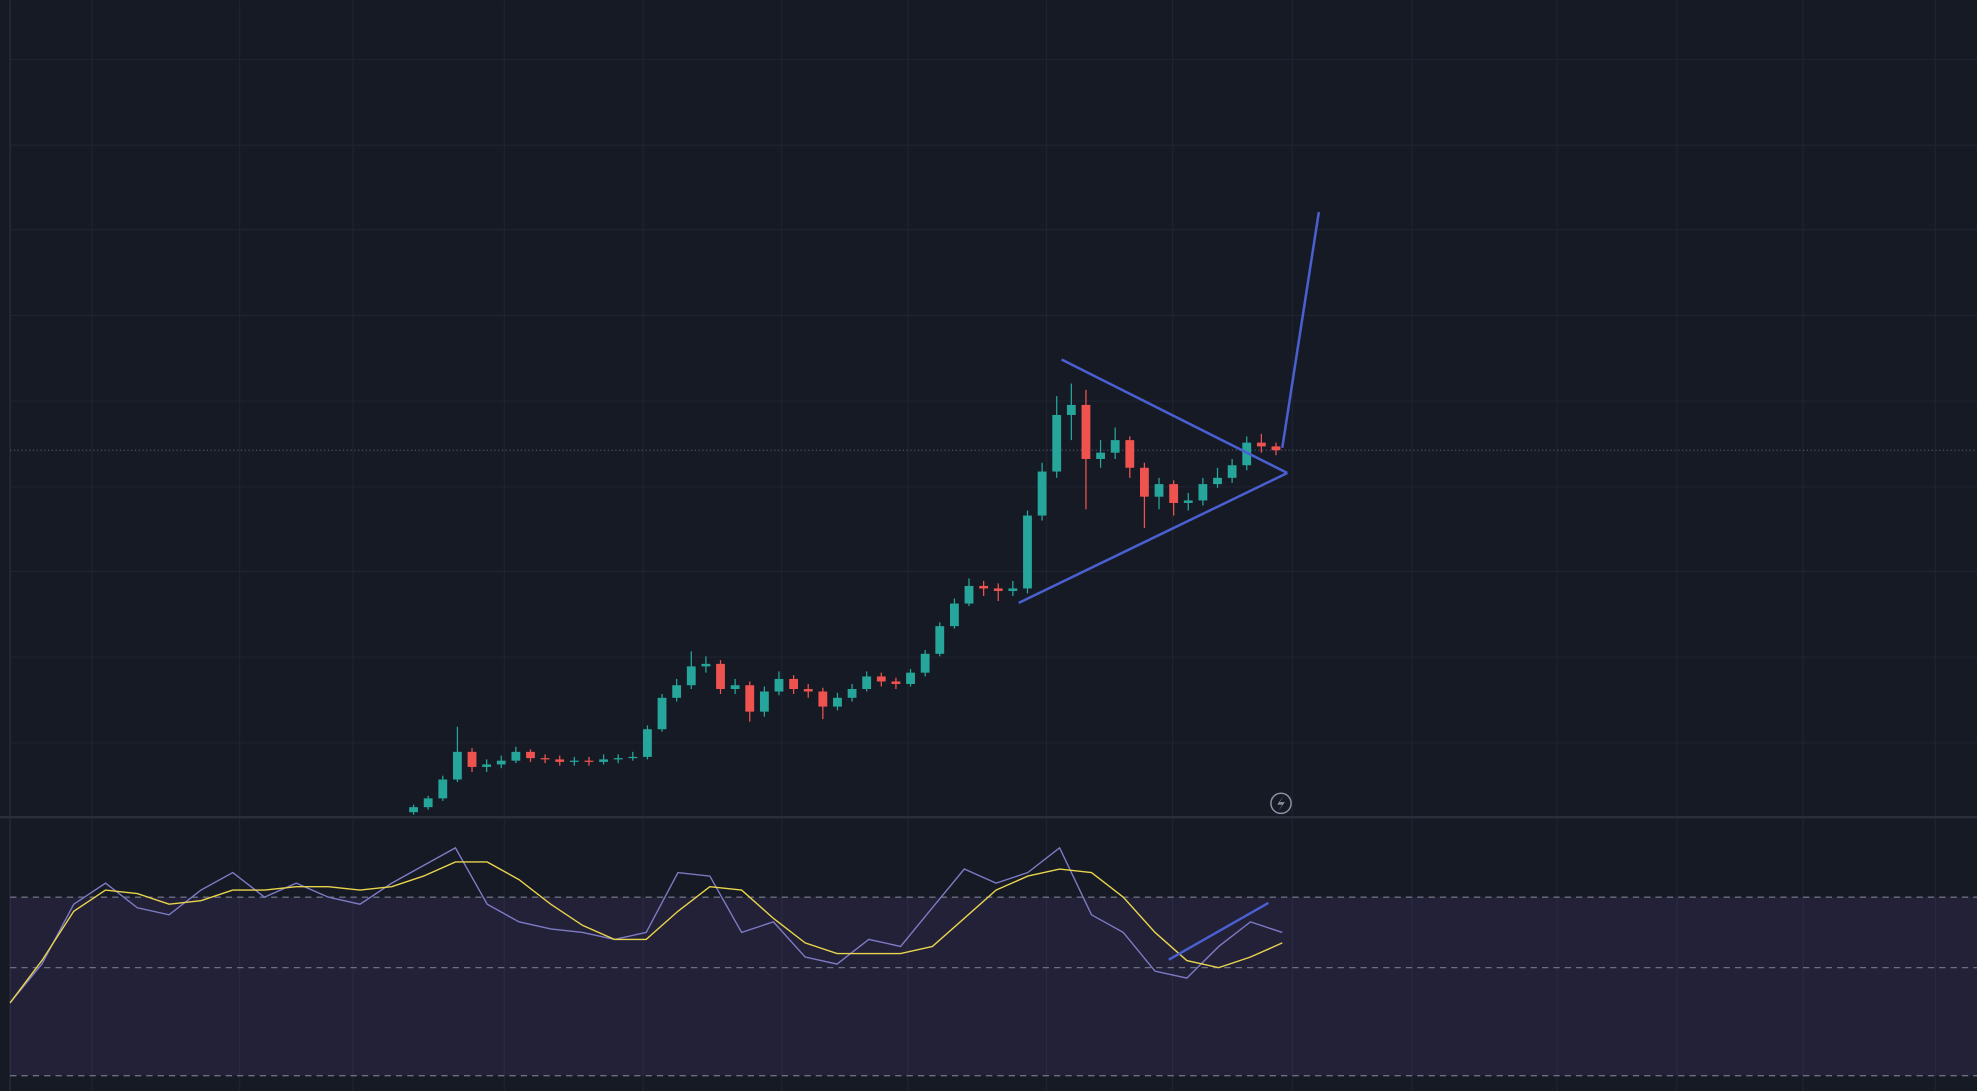 Image resolution: width=1977 pixels, height=1091 pixels. What do you see at coordinates (1301, 329) in the screenshot?
I see `projection-line` at bounding box center [1301, 329].